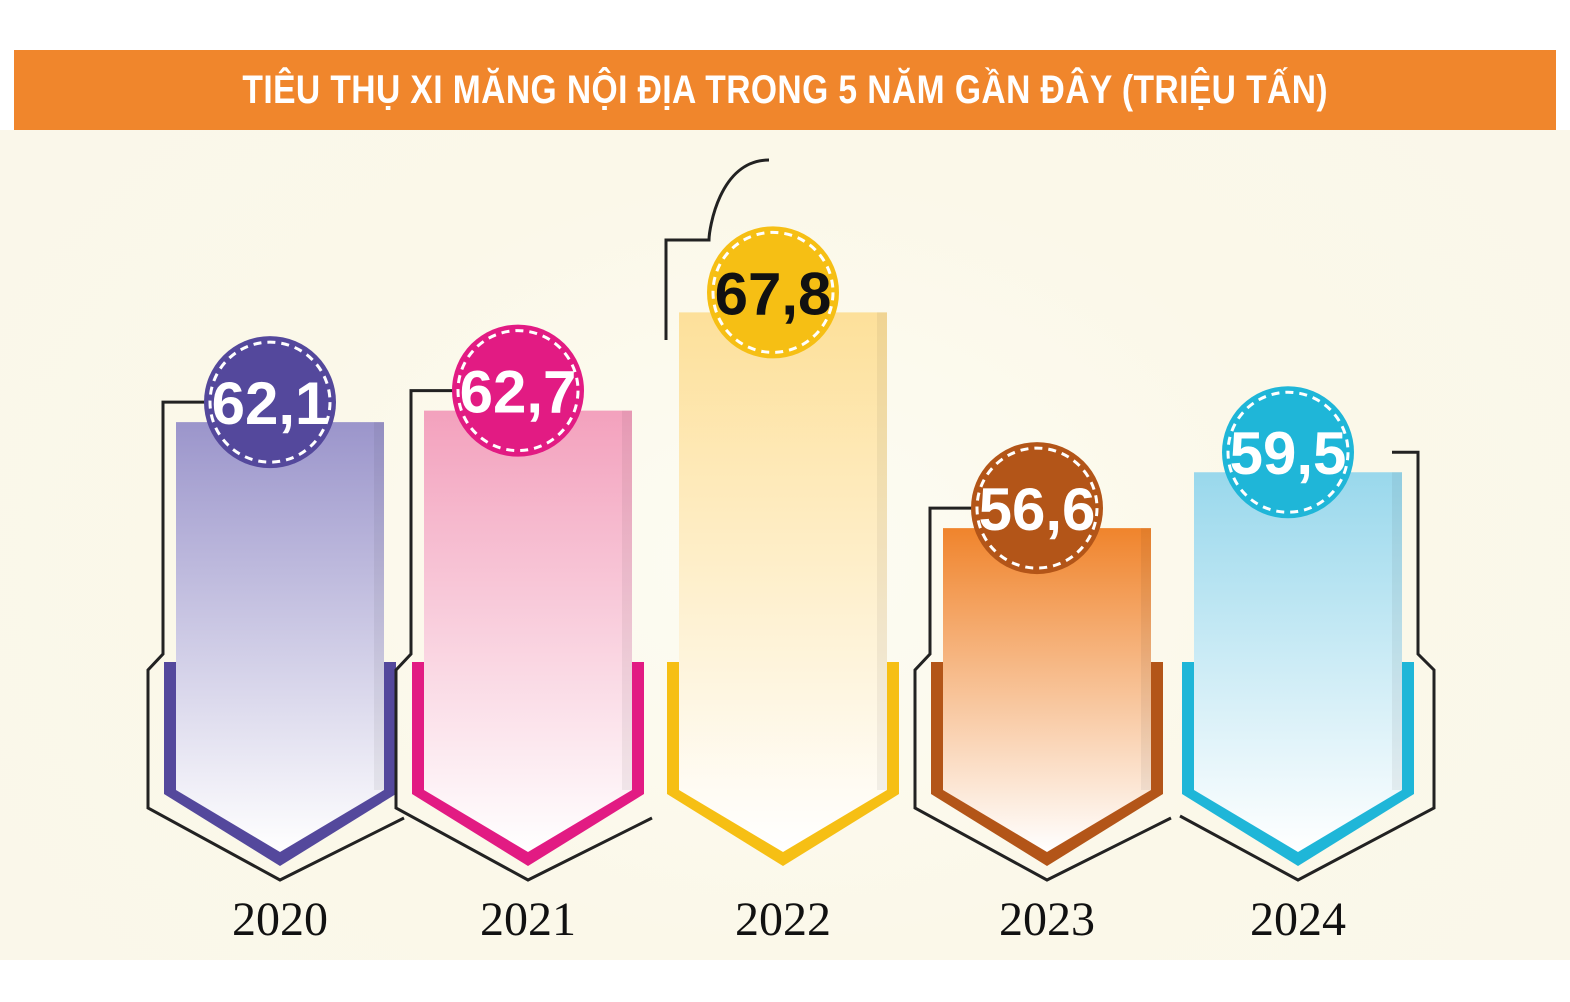 Image resolution: width=1570 pixels, height=1002 pixels. What do you see at coordinates (1298, 919) in the screenshot?
I see `x-tick-label-2024: 2024` at bounding box center [1298, 919].